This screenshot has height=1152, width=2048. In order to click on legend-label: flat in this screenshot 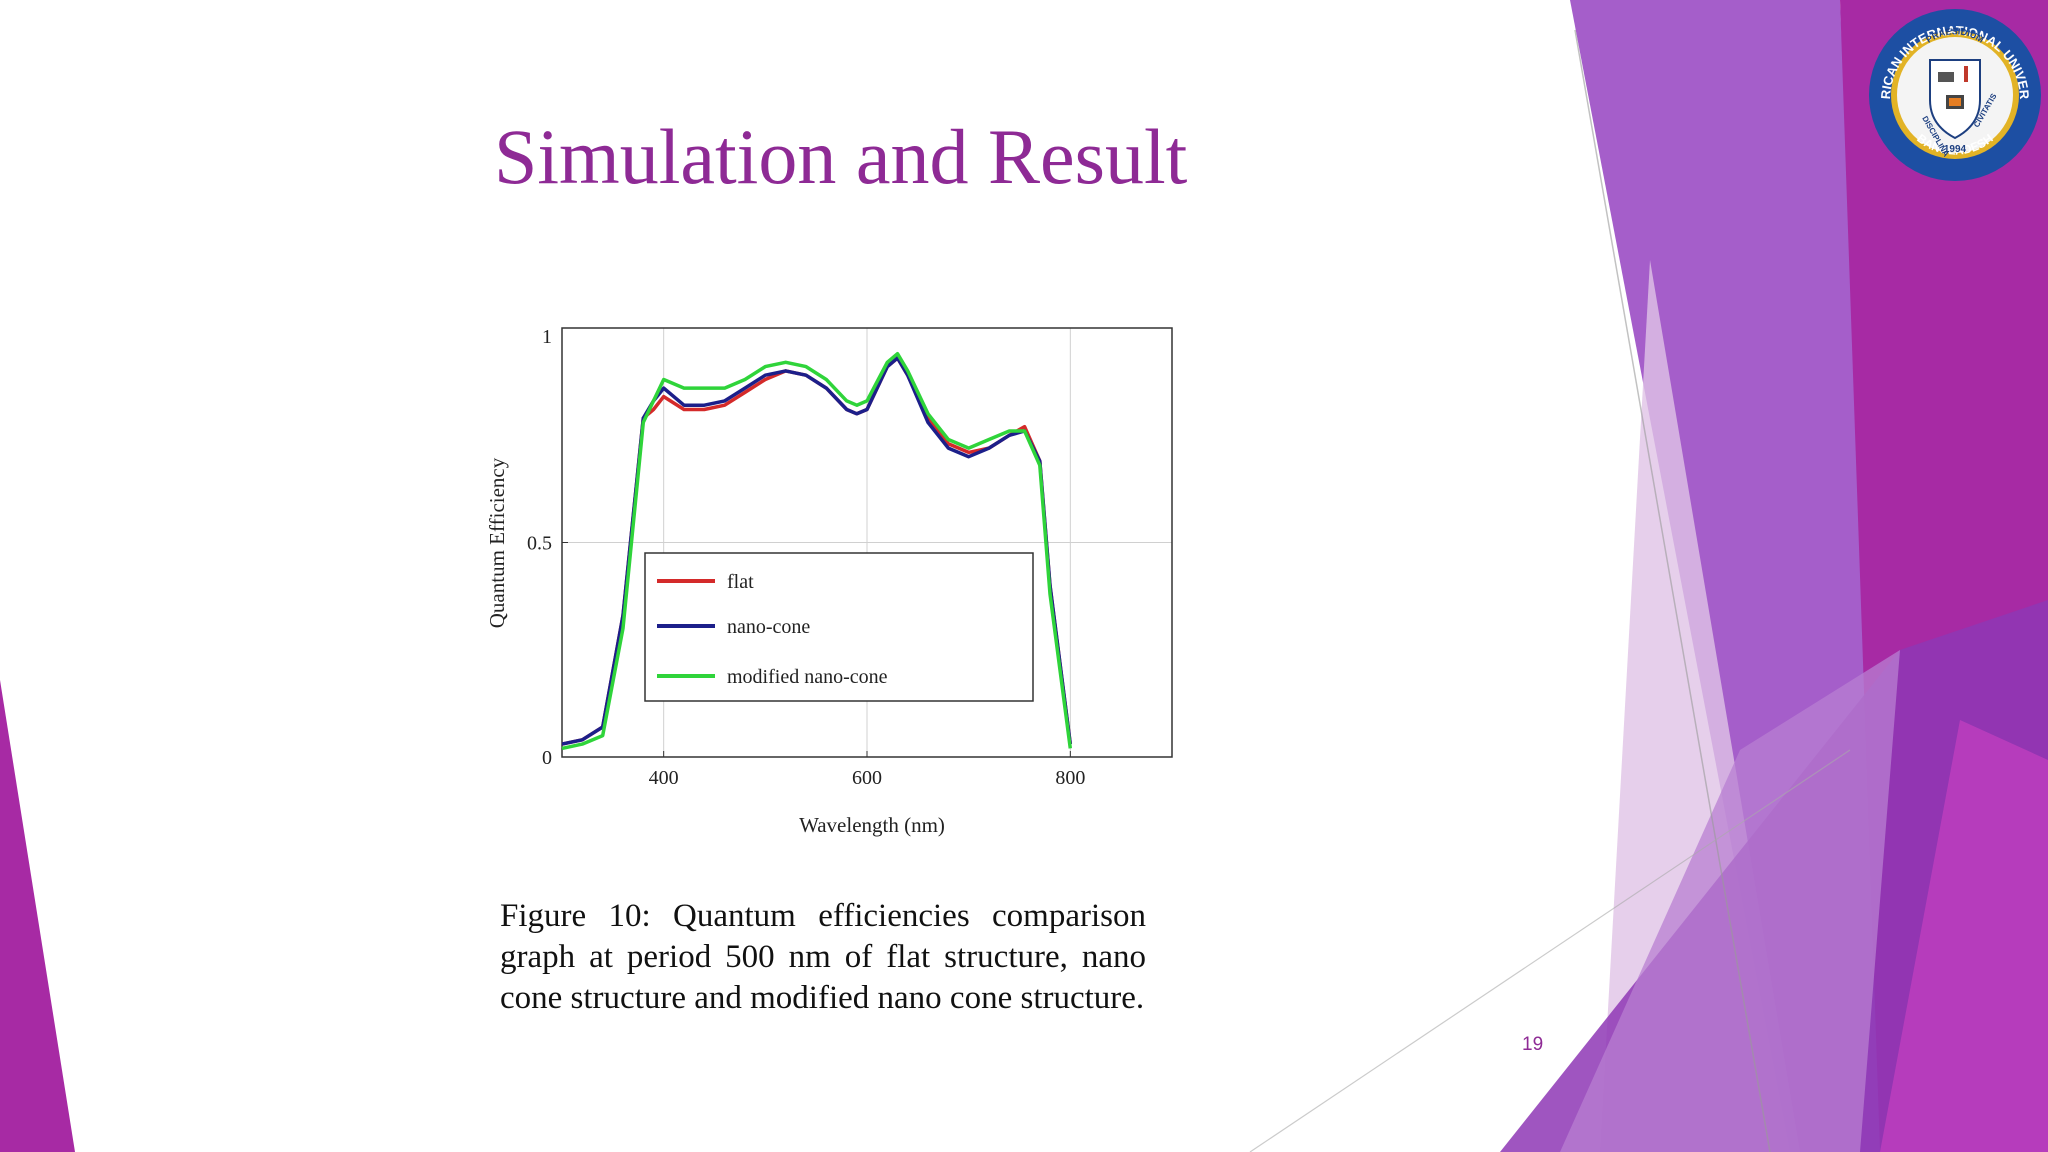, I will do `click(740, 582)`.